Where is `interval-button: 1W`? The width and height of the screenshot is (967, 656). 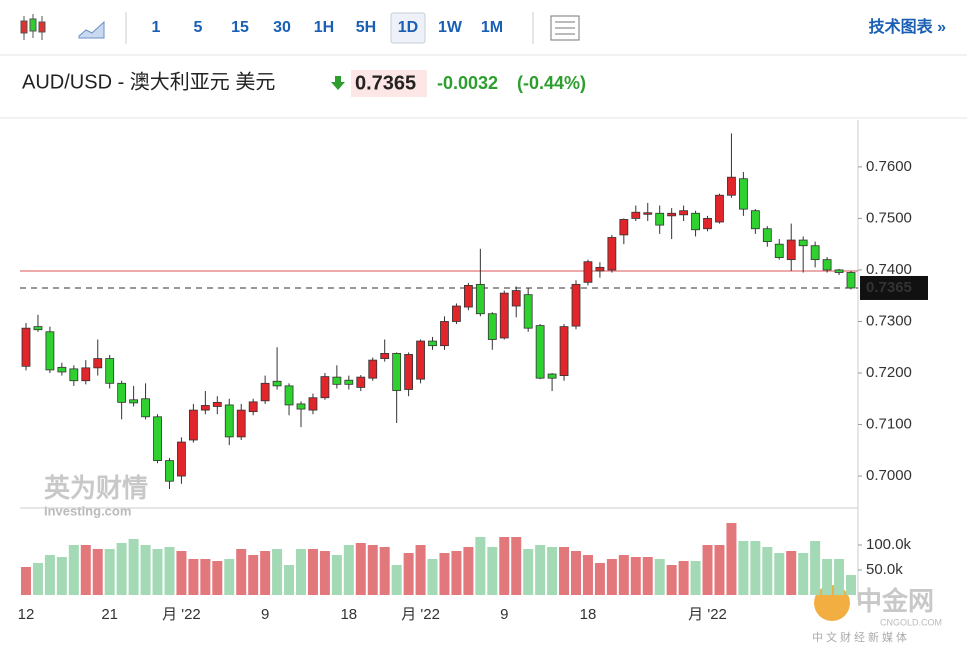 interval-button: 1W is located at coordinates (450, 27).